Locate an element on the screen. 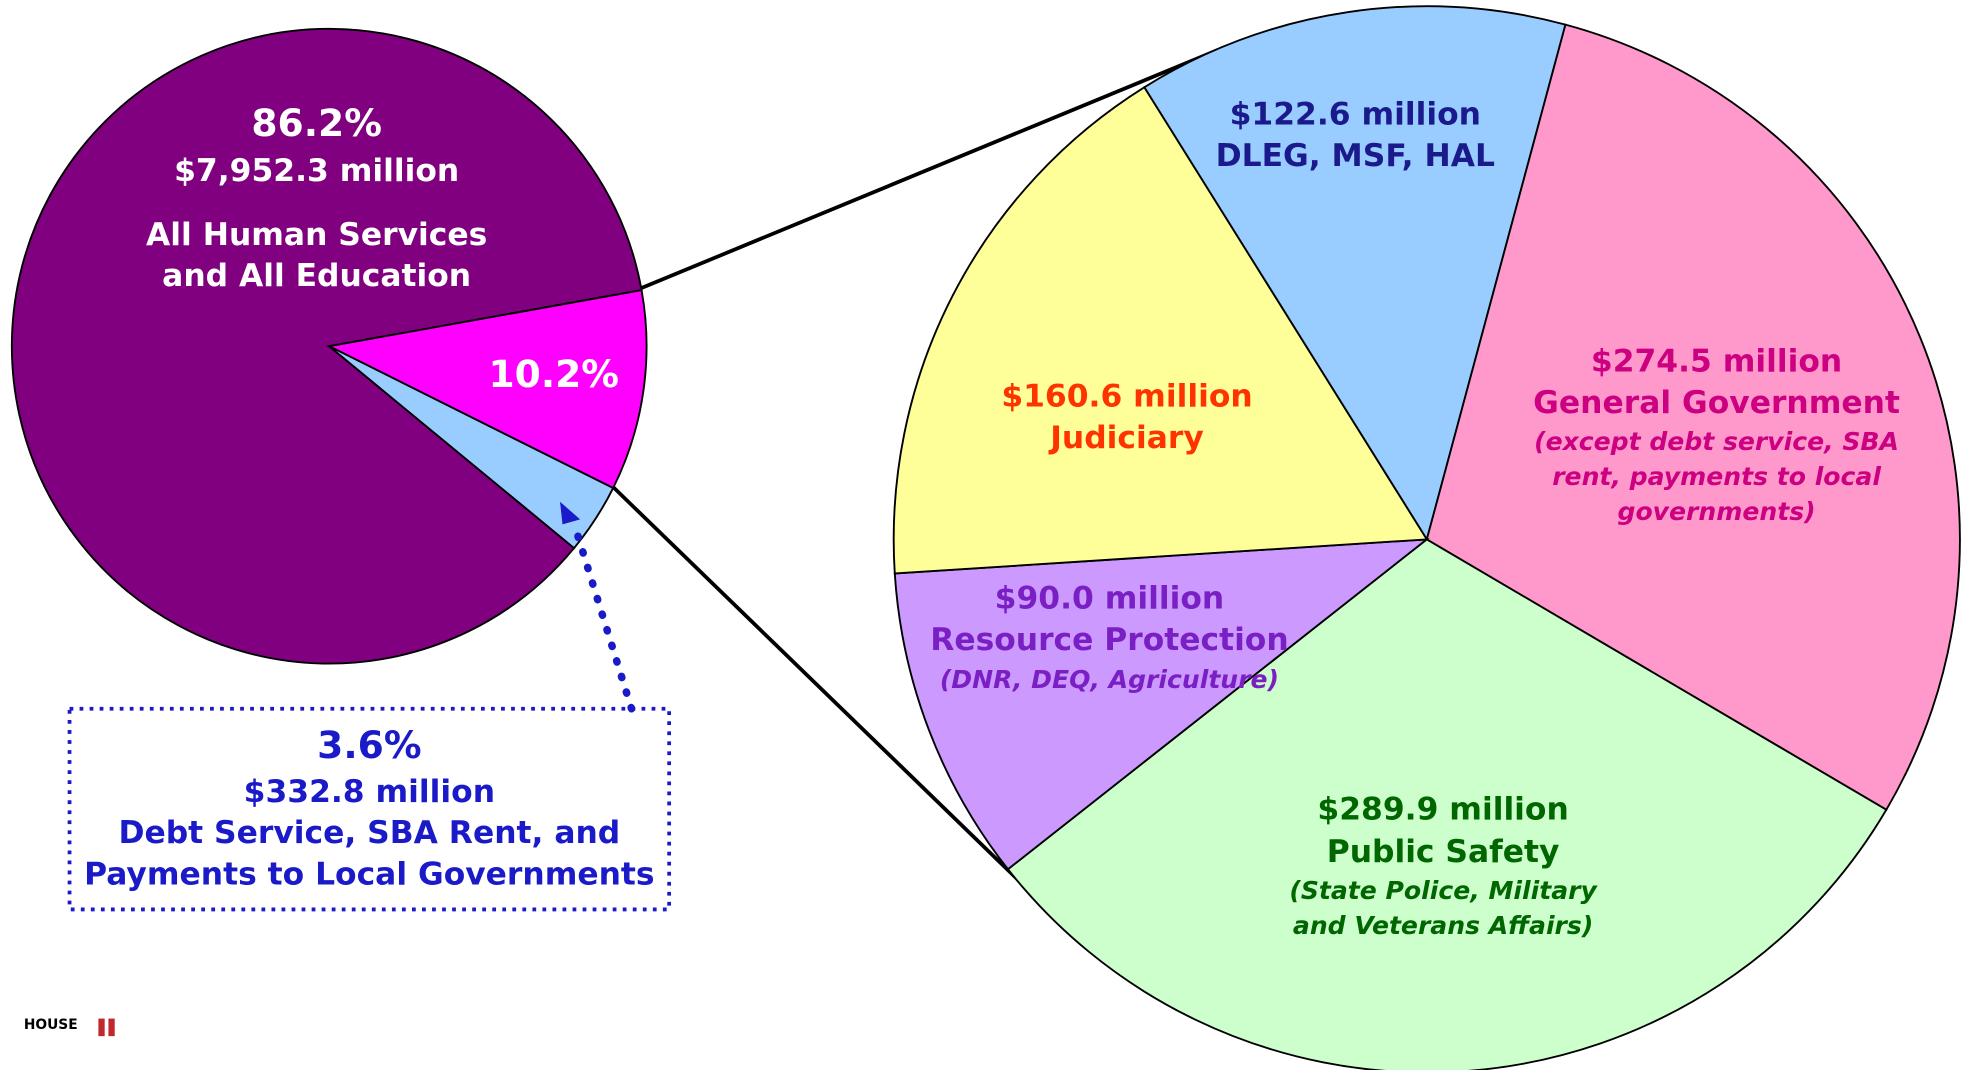 The height and width of the screenshot is (1070, 1968). slice-label: (except debt service, SBA is located at coordinates (1716, 441).